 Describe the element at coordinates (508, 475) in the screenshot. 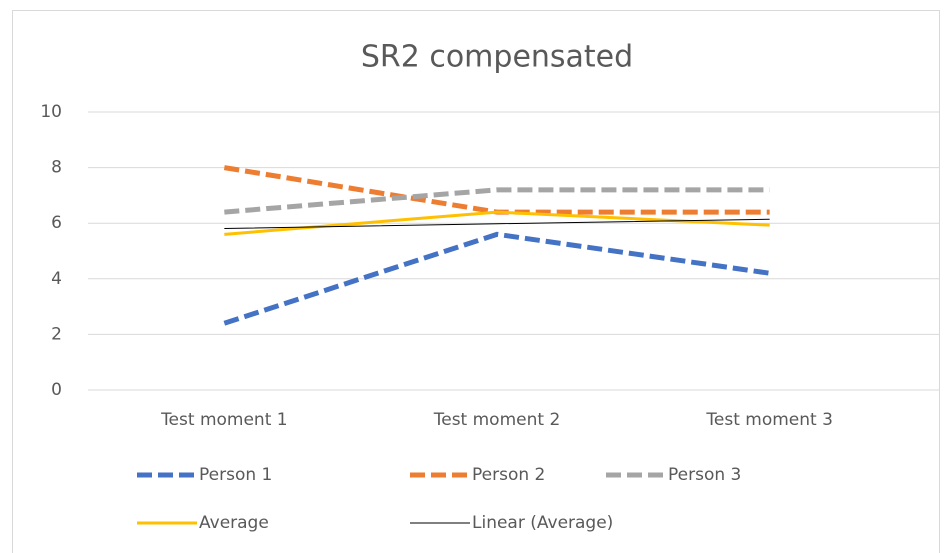

I see `legend-label: Person 2` at that location.